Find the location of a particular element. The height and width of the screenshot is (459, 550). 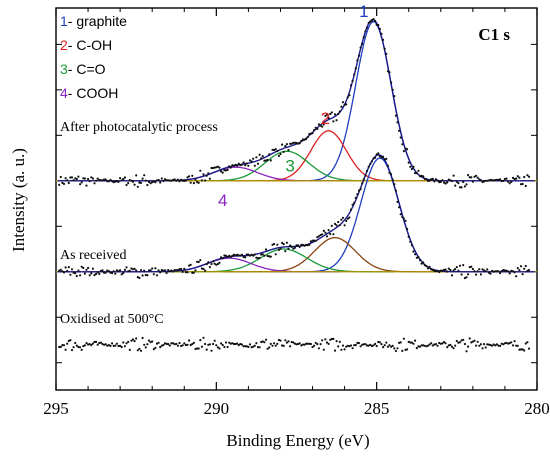

x-tick-label-290: 290 is located at coordinates (217, 408).